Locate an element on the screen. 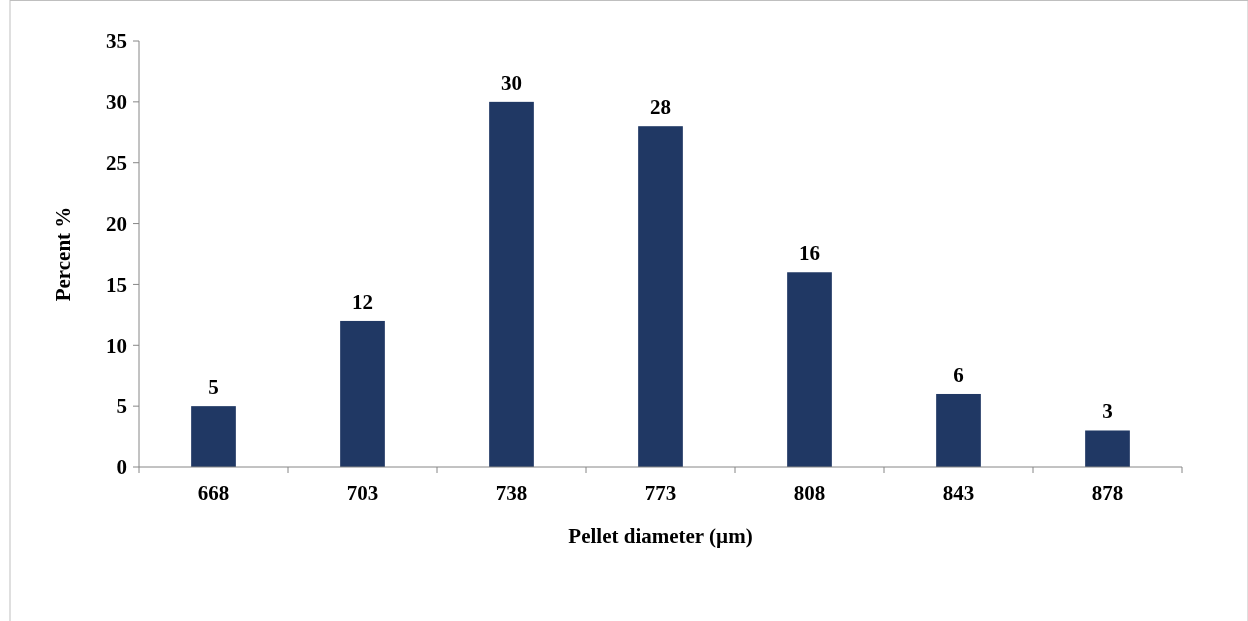 This screenshot has width=1248, height=621. data-label: 12 is located at coordinates (362, 301).